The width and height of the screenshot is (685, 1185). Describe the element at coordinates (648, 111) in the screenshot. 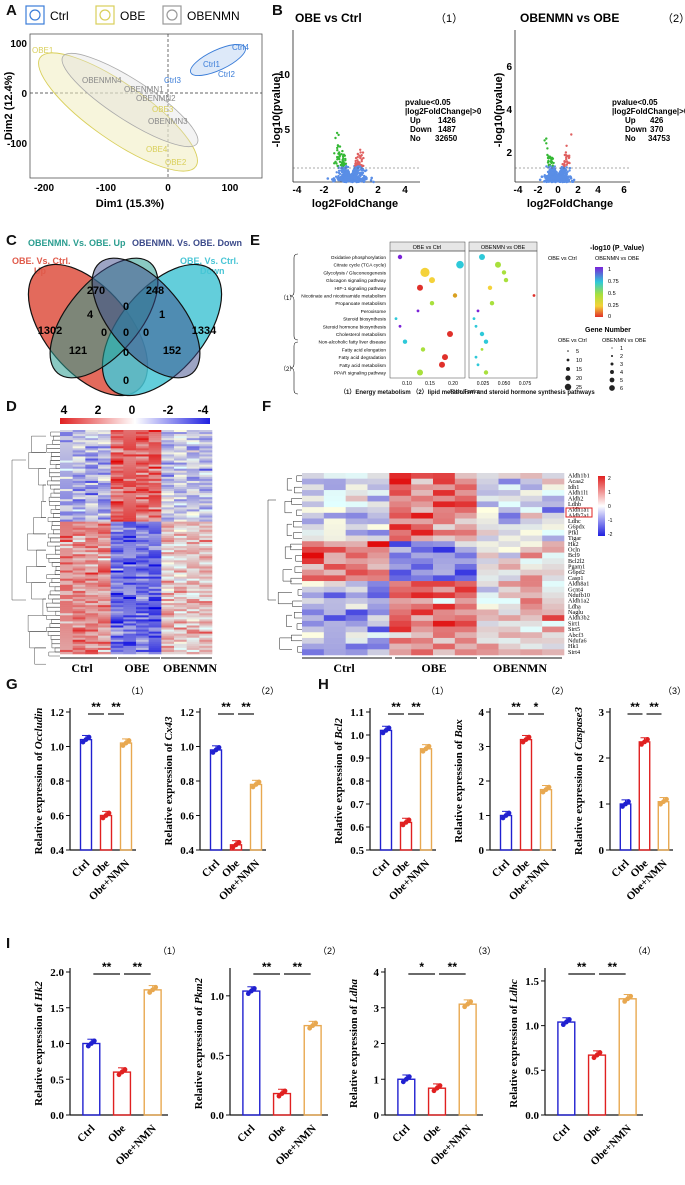

I see `v2-stat-2: |log2FoldChange|>0` at that location.